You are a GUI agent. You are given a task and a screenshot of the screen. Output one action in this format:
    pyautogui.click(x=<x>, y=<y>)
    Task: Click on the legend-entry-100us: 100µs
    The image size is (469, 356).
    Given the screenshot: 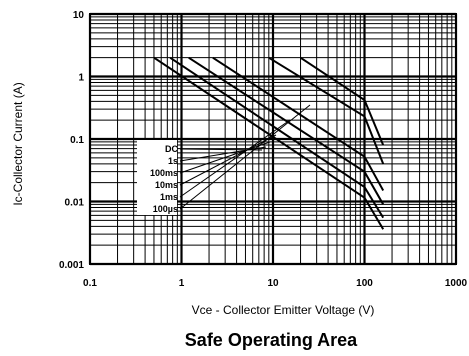 What is the action you would take?
    pyautogui.click(x=165, y=209)
    